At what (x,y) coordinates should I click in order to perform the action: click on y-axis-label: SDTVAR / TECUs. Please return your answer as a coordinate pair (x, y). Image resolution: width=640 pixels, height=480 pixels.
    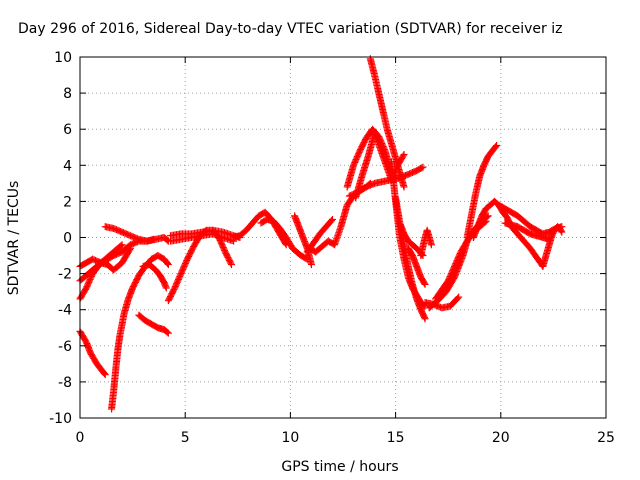
    Looking at the image, I should click on (14, 238).